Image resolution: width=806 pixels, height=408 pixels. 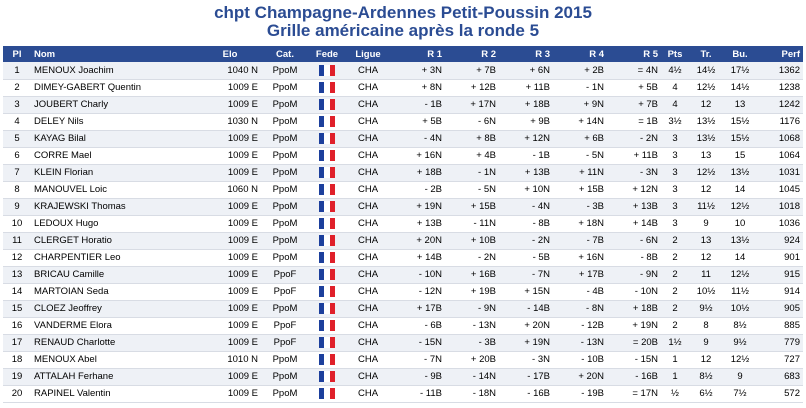 What do you see at coordinates (780, 88) in the screenshot?
I see `cell-perf: 1238` at bounding box center [780, 88].